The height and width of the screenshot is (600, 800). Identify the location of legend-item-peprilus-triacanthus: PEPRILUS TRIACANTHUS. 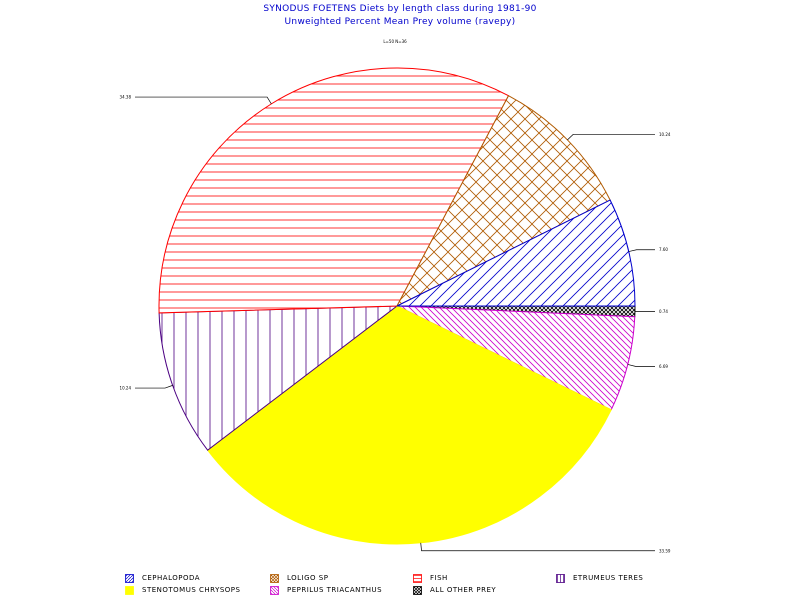
(326, 590).